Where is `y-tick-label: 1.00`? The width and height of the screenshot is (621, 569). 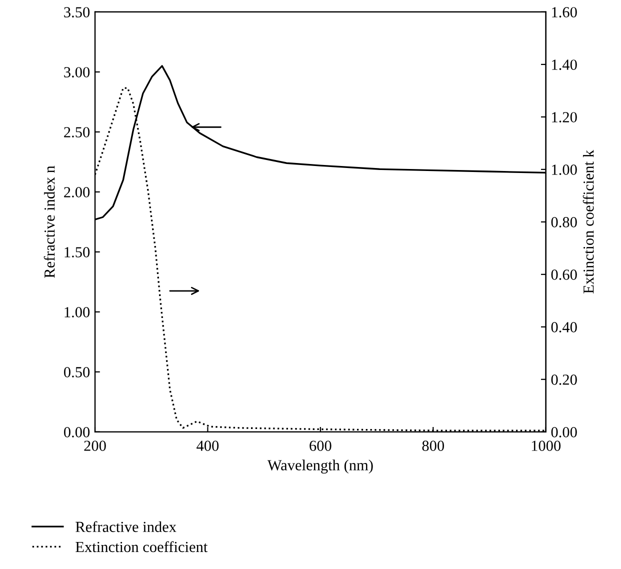
y-tick-label: 1.00 is located at coordinates (77, 312).